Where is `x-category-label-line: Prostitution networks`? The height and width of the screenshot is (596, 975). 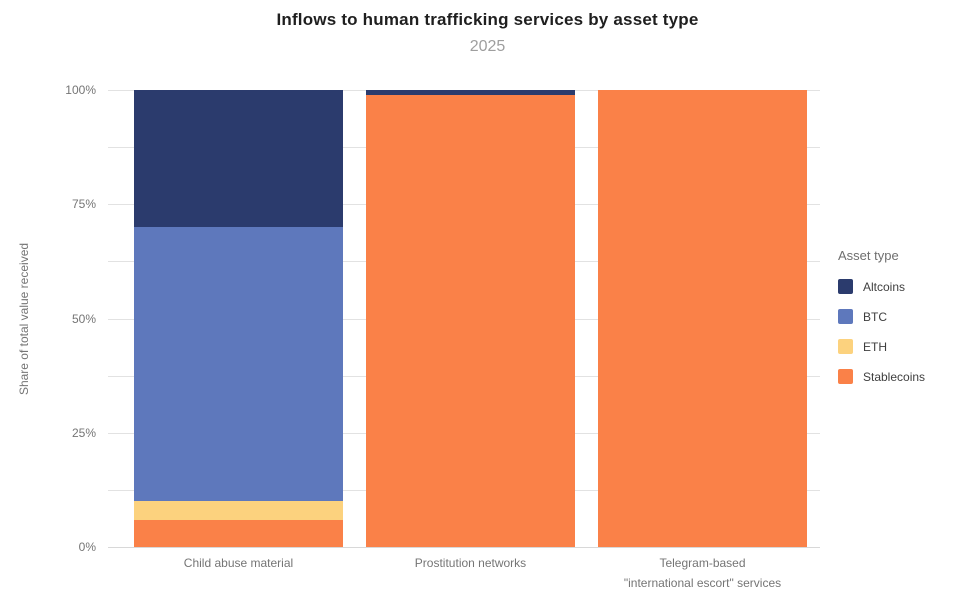
x-category-label-line: Prostitution networks is located at coordinates (470, 563).